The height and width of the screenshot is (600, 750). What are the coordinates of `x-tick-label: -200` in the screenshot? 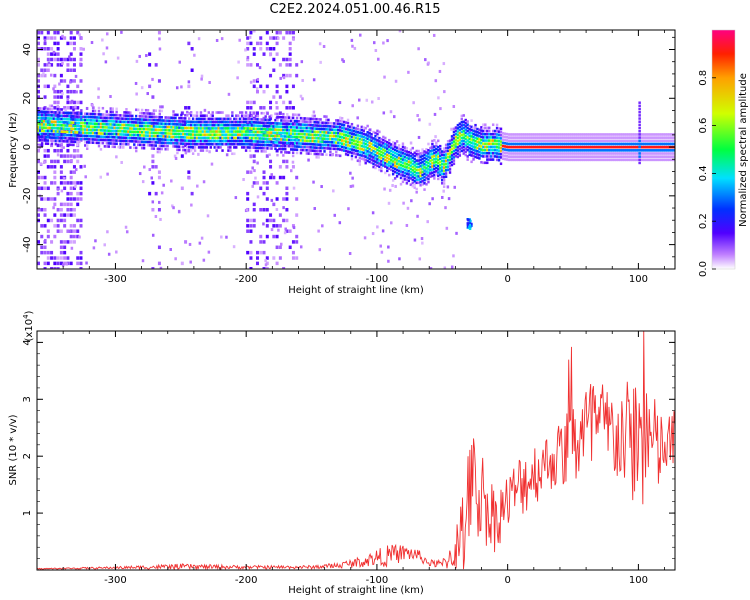 It's located at (246, 580).